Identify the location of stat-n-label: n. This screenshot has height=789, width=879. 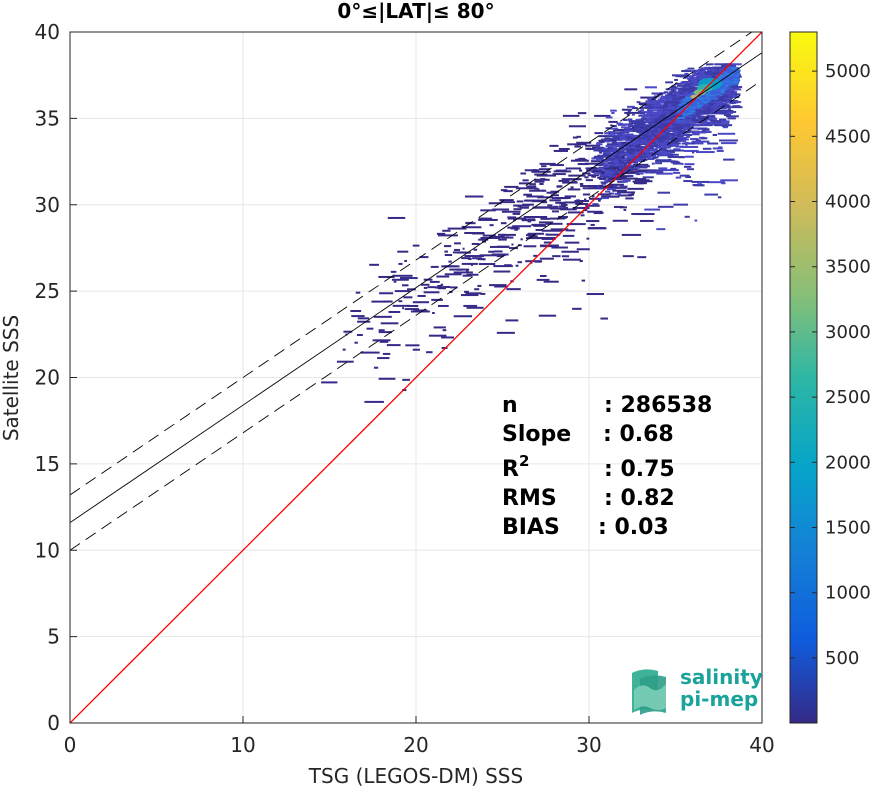
(510, 405).